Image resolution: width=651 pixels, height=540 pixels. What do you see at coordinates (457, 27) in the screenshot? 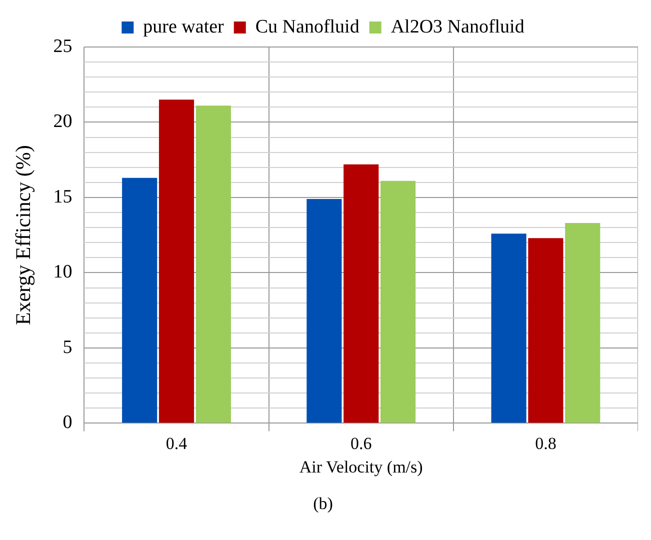
I see `legend-label: Al2O3 Nanofluid` at bounding box center [457, 27].